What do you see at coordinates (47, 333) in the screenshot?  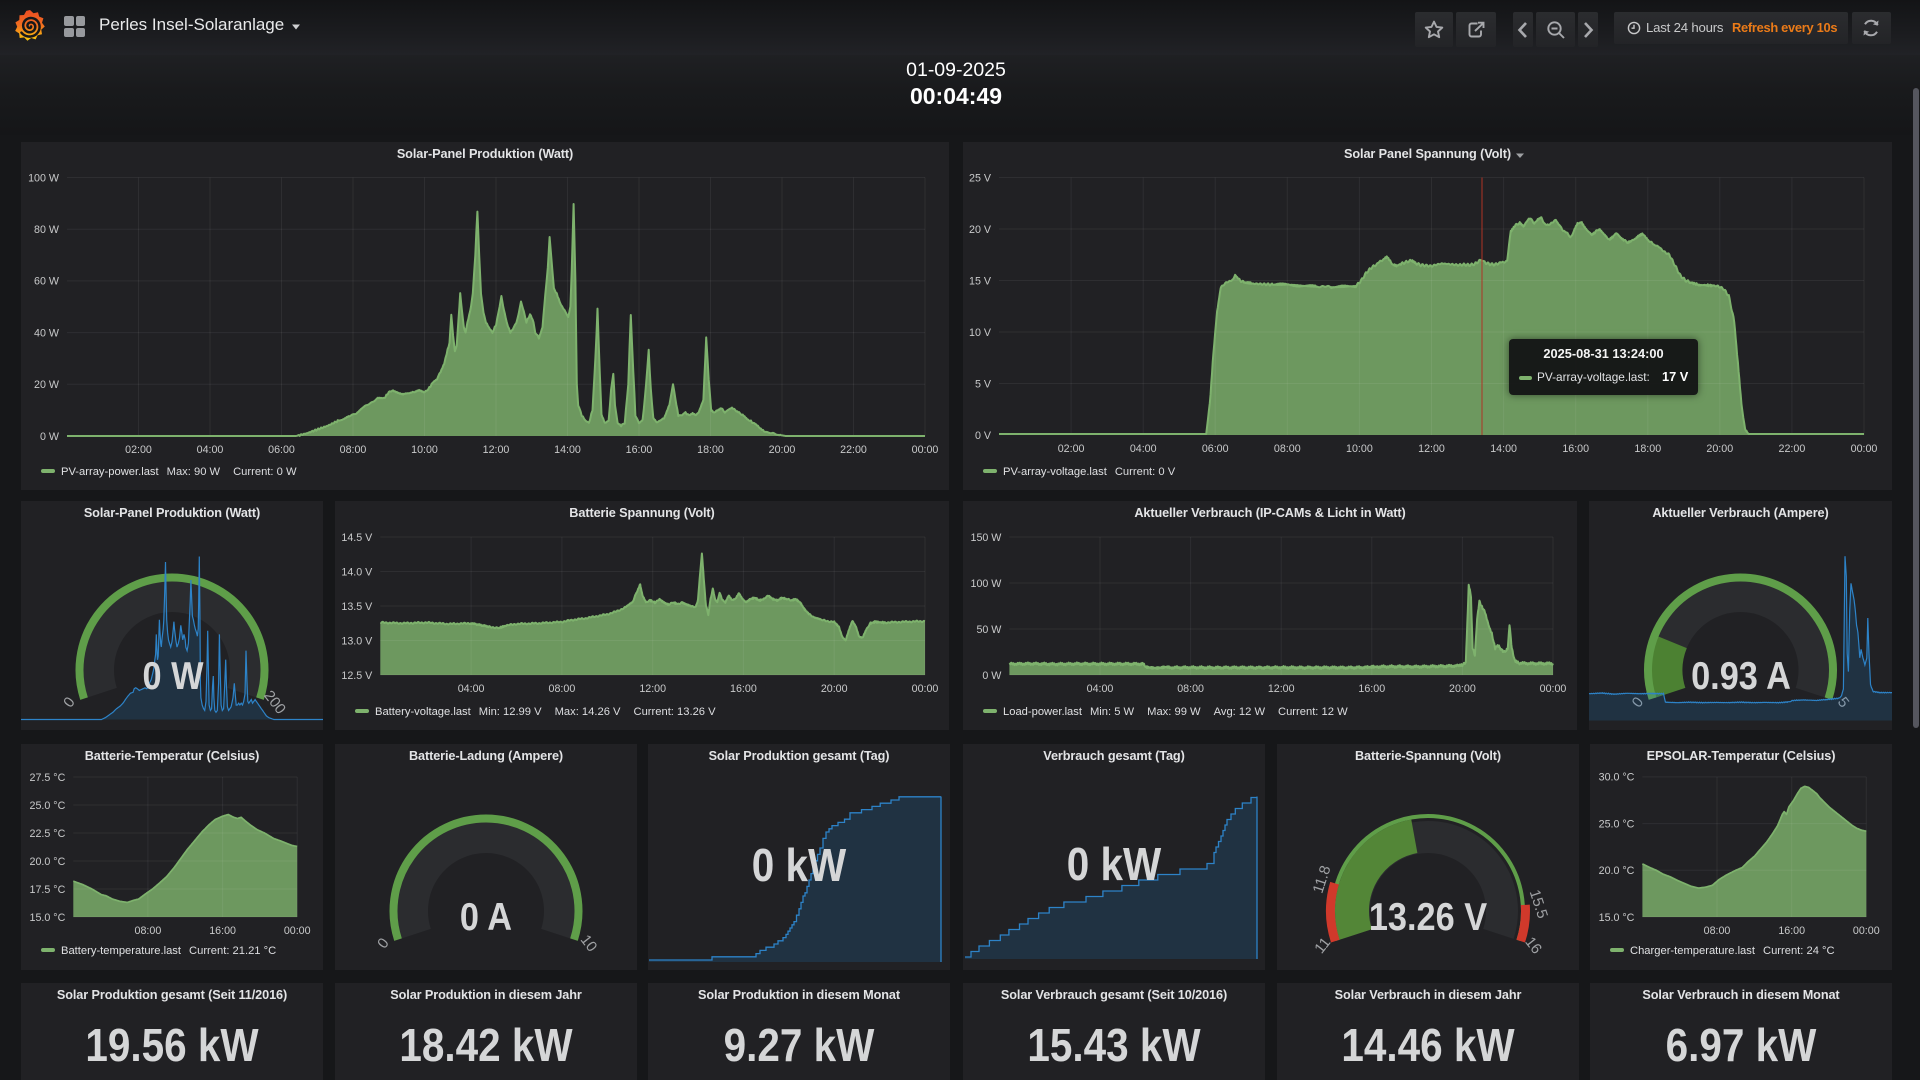 I see `svg-text: 40 W` at bounding box center [47, 333].